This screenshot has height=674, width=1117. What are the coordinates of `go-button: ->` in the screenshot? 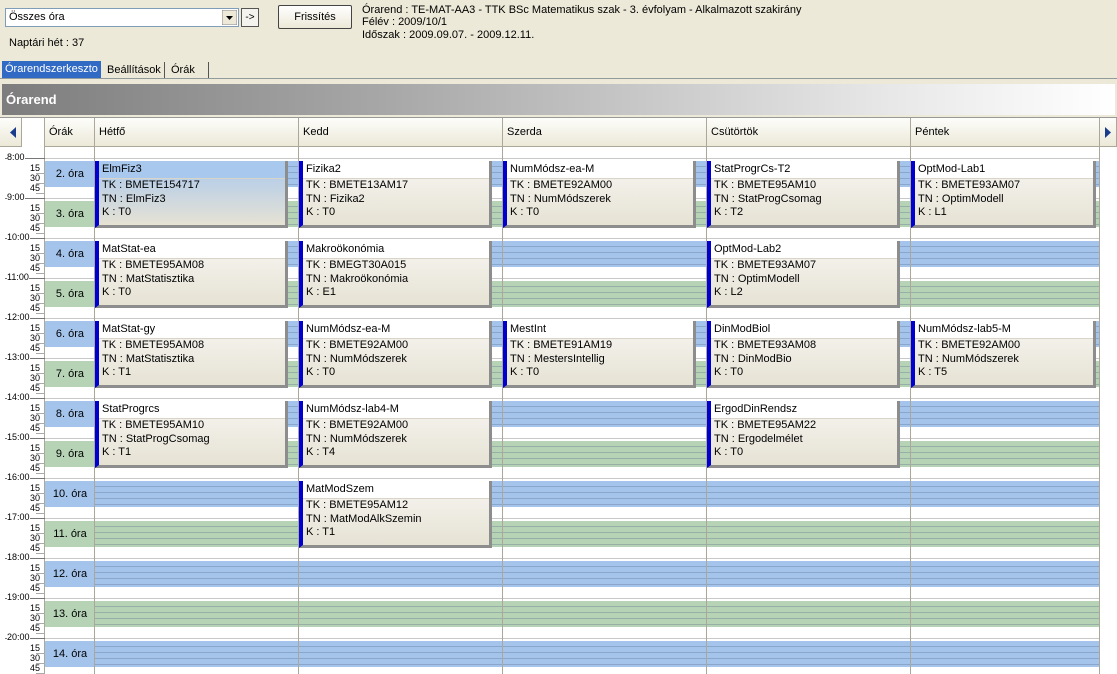 It's located at (250, 17).